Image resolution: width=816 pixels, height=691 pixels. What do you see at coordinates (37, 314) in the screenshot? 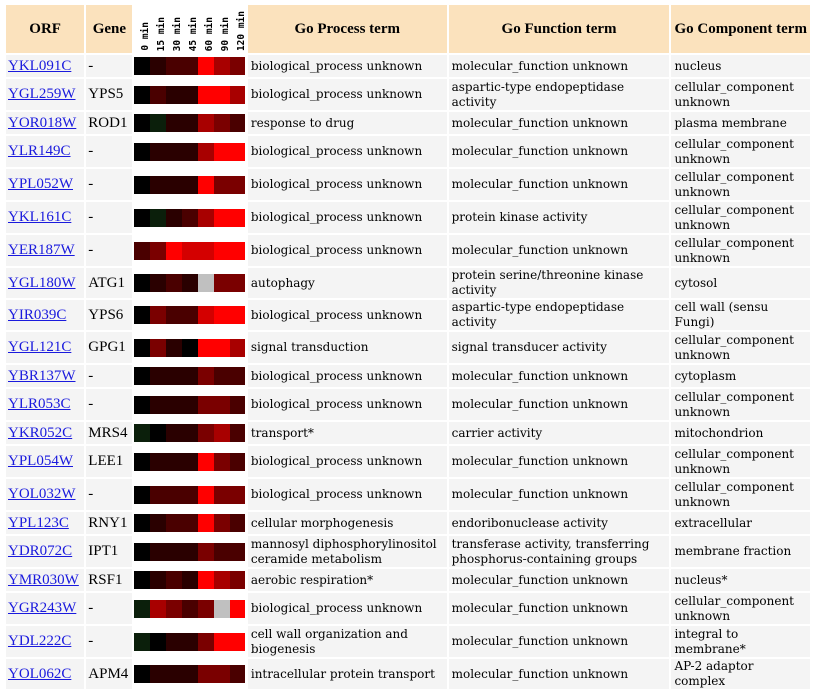
I see `orf-link: YIR039C` at bounding box center [37, 314].